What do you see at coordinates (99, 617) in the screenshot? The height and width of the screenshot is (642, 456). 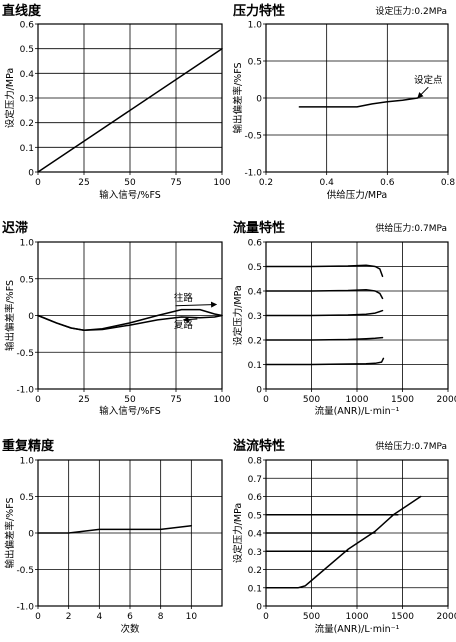 I see `x-tick-label: 4` at bounding box center [99, 617].